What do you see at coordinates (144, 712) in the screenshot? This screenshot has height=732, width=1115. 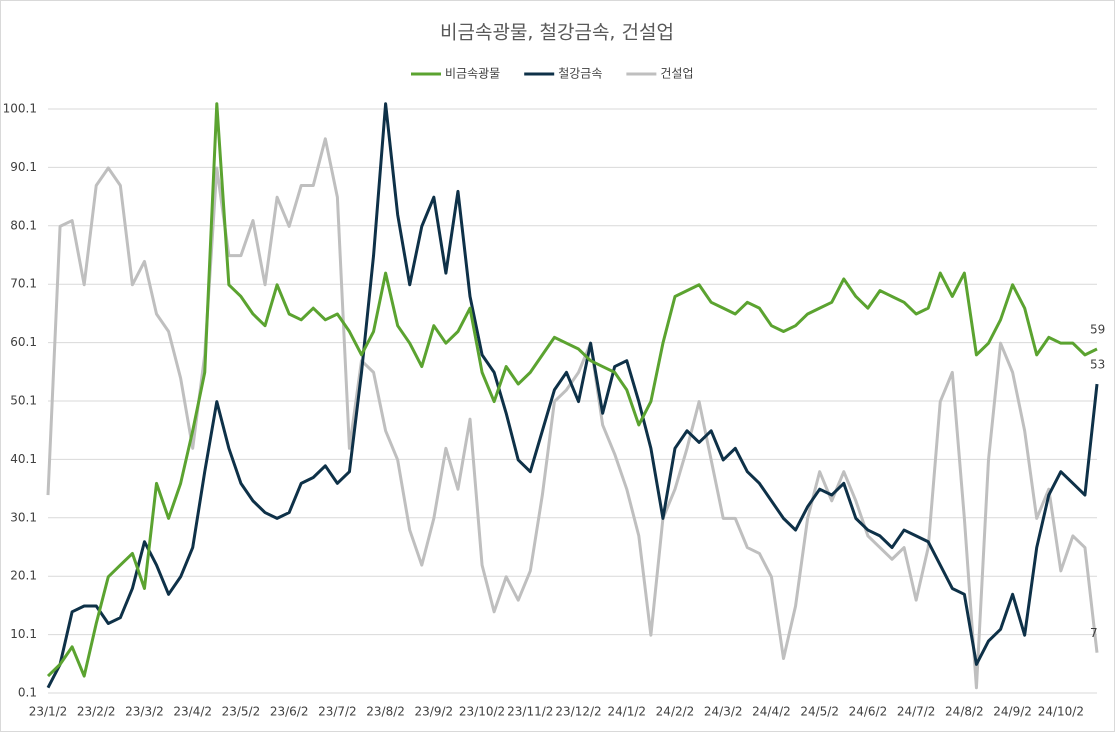 I see `x-tick-label: 23/3/2` at bounding box center [144, 712].